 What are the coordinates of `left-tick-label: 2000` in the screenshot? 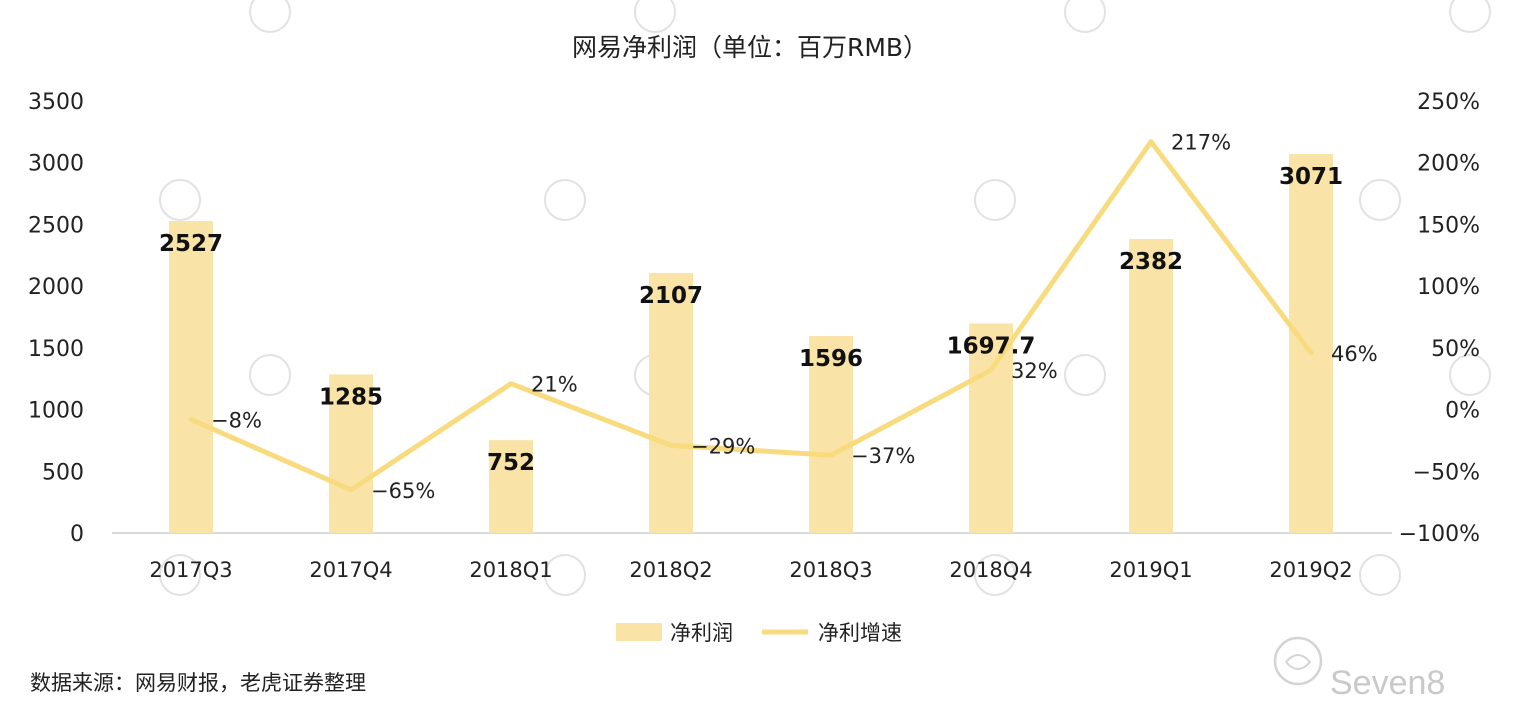 It's located at (56, 287).